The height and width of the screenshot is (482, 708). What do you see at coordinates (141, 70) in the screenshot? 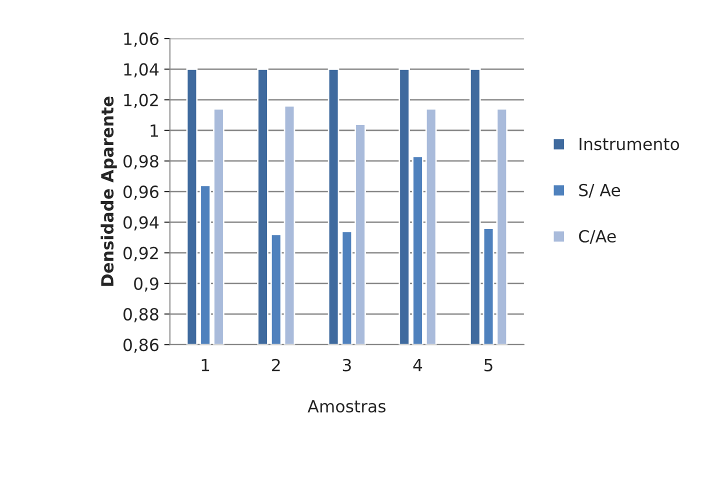
I see `y-tick-label: 1,04` at bounding box center [141, 70].